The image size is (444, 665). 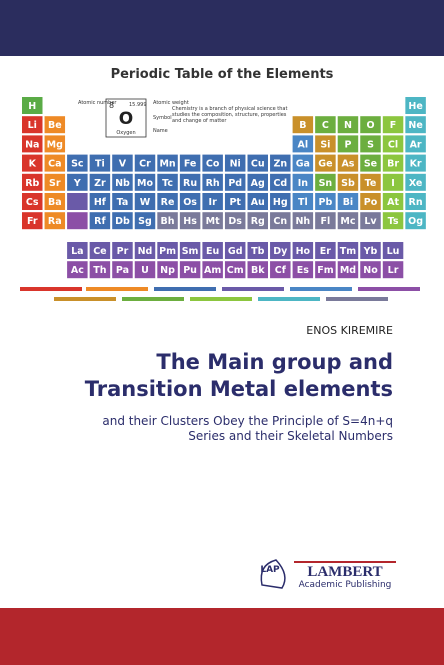 I want to click on element-symbol: Tc, so click(x=167, y=183).